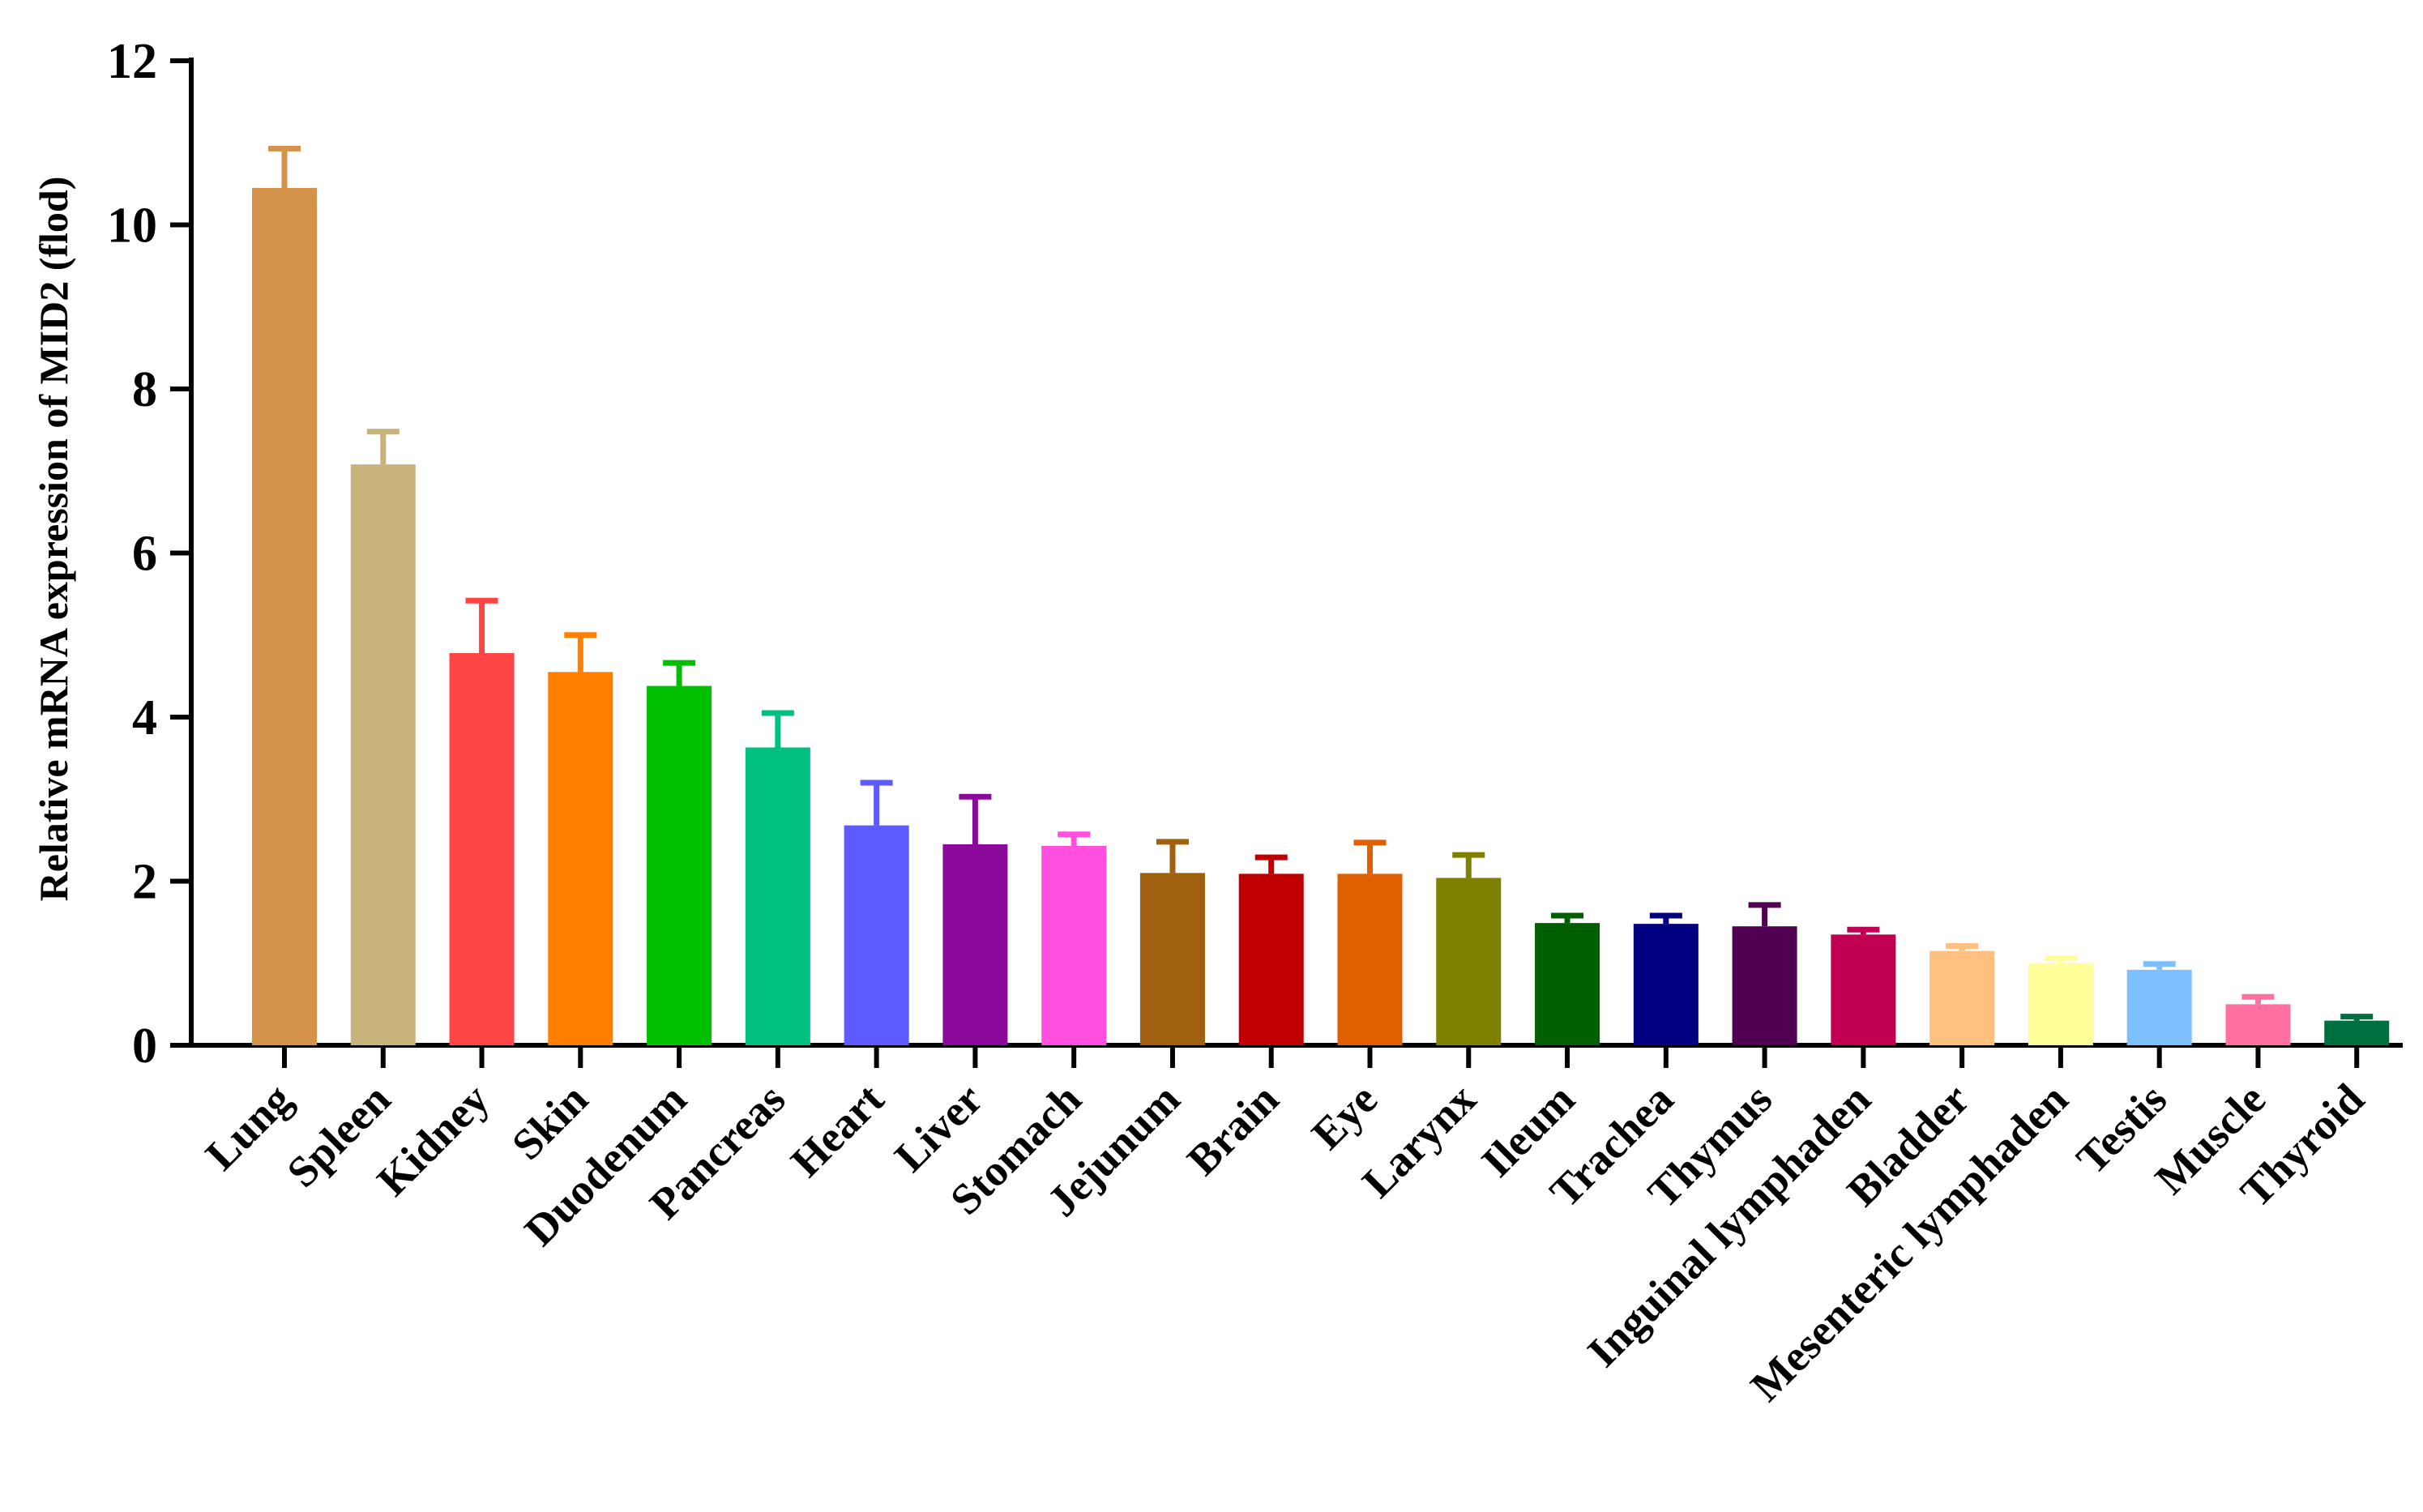 The image size is (2423, 1512). What do you see at coordinates (1419, 1141) in the screenshot?
I see `category-label: Larynx` at bounding box center [1419, 1141].